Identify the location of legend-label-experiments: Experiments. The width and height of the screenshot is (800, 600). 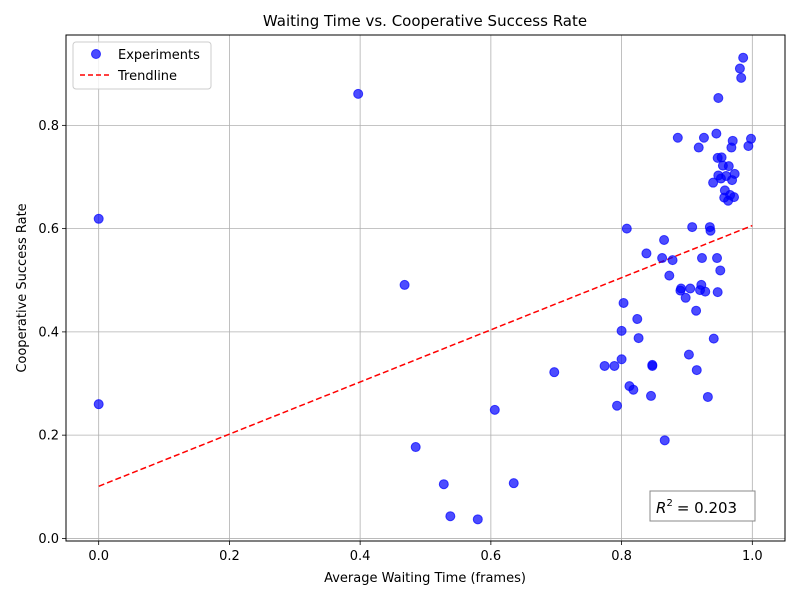
(159, 55).